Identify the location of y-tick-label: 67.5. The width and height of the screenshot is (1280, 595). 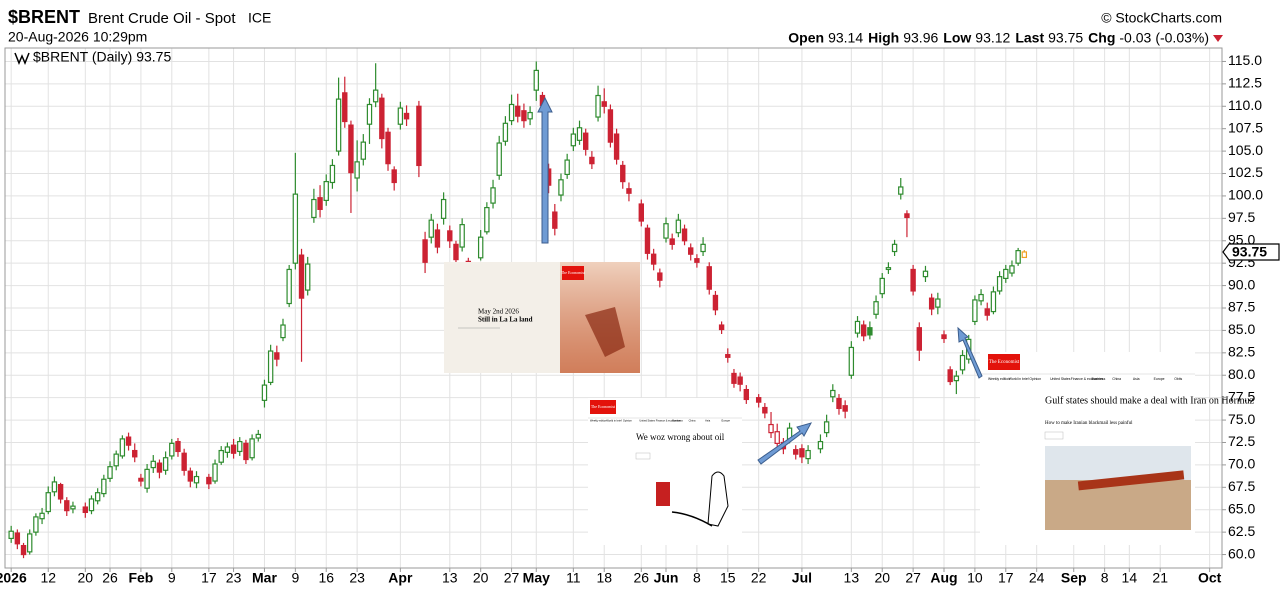
(1241, 486).